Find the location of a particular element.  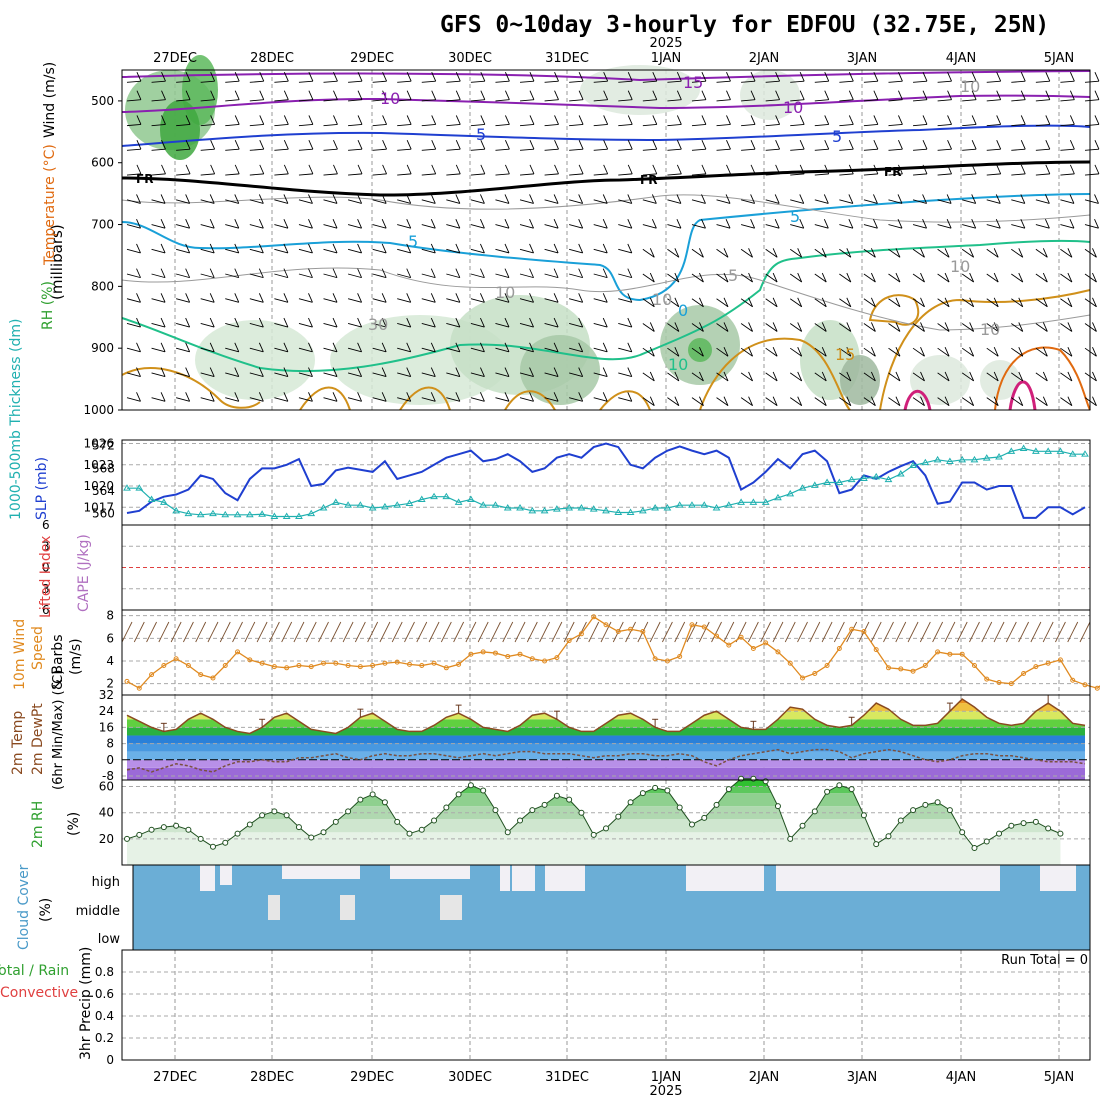

rh-tick-label: 20 is located at coordinates (106, 839).